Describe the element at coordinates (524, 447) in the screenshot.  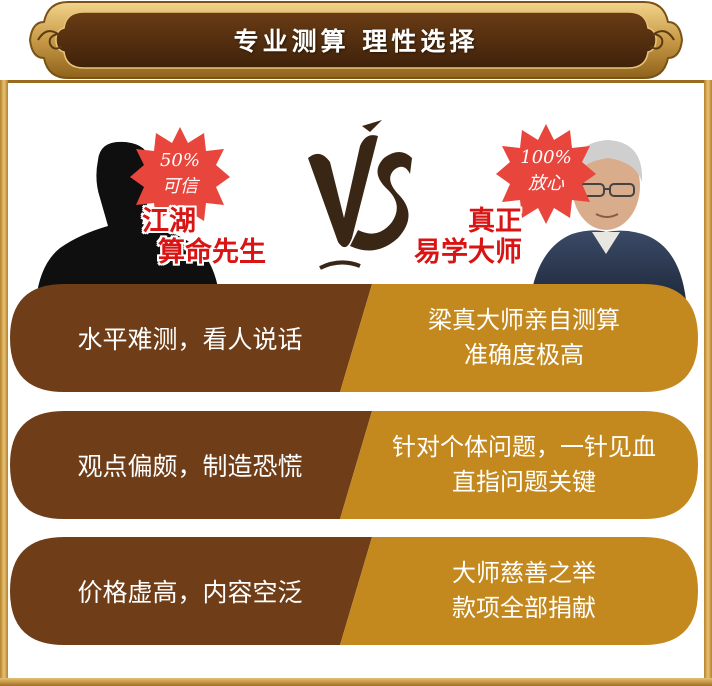
I see `row-right-line1: 针对个体问题，一针见血` at that location.